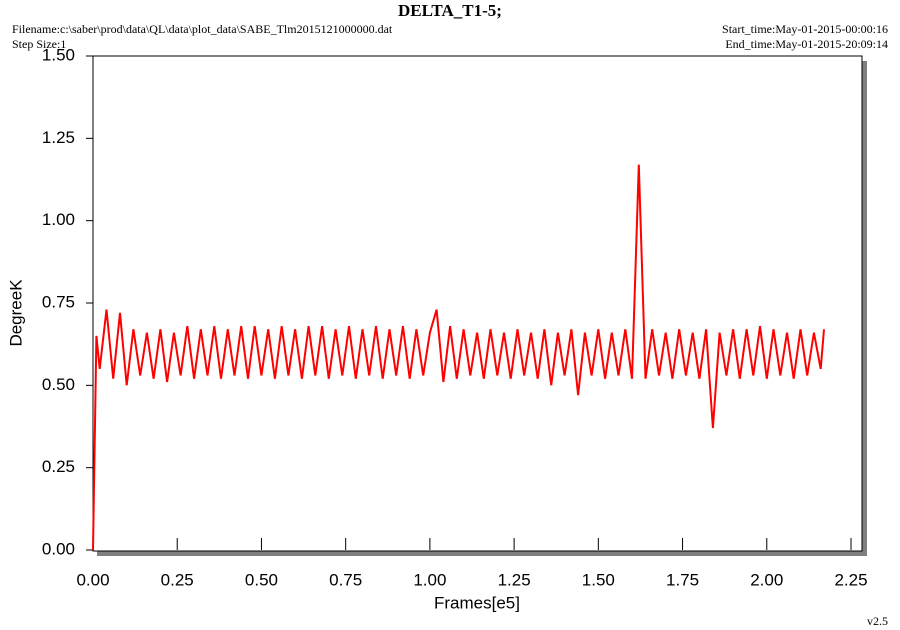 Image resolution: width=900 pixels, height=630 pixels. I want to click on y-tick-label: 0.75, so click(58, 301).